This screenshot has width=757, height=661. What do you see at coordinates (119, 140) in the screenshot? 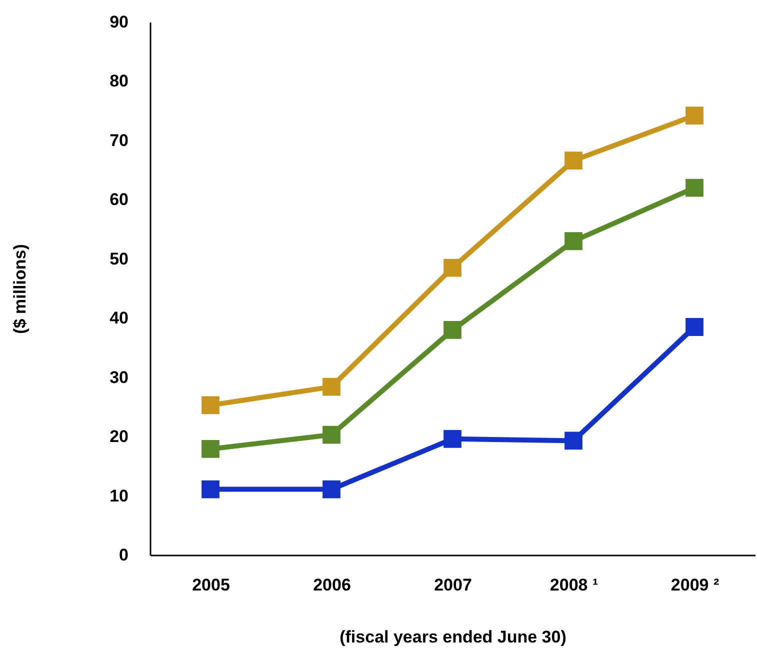
I see `y-tick-label: 70` at bounding box center [119, 140].